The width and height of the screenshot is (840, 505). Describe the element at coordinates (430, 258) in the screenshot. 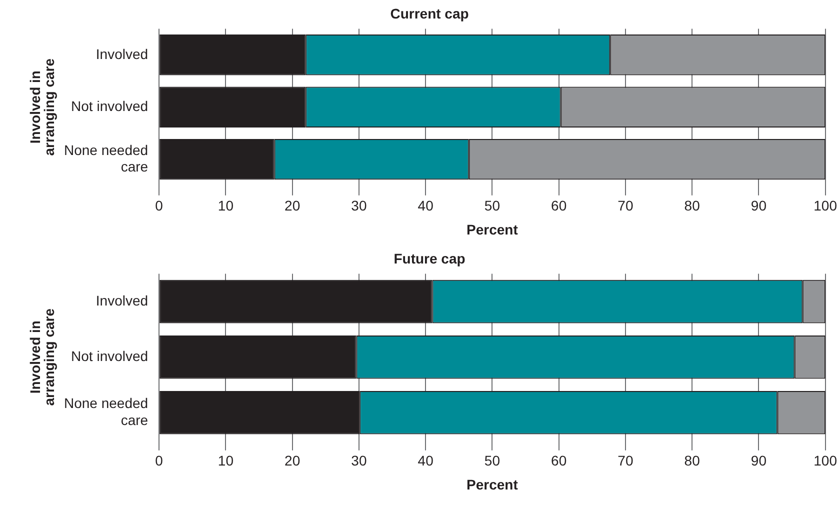

I see `chart-title: Future cap` at that location.